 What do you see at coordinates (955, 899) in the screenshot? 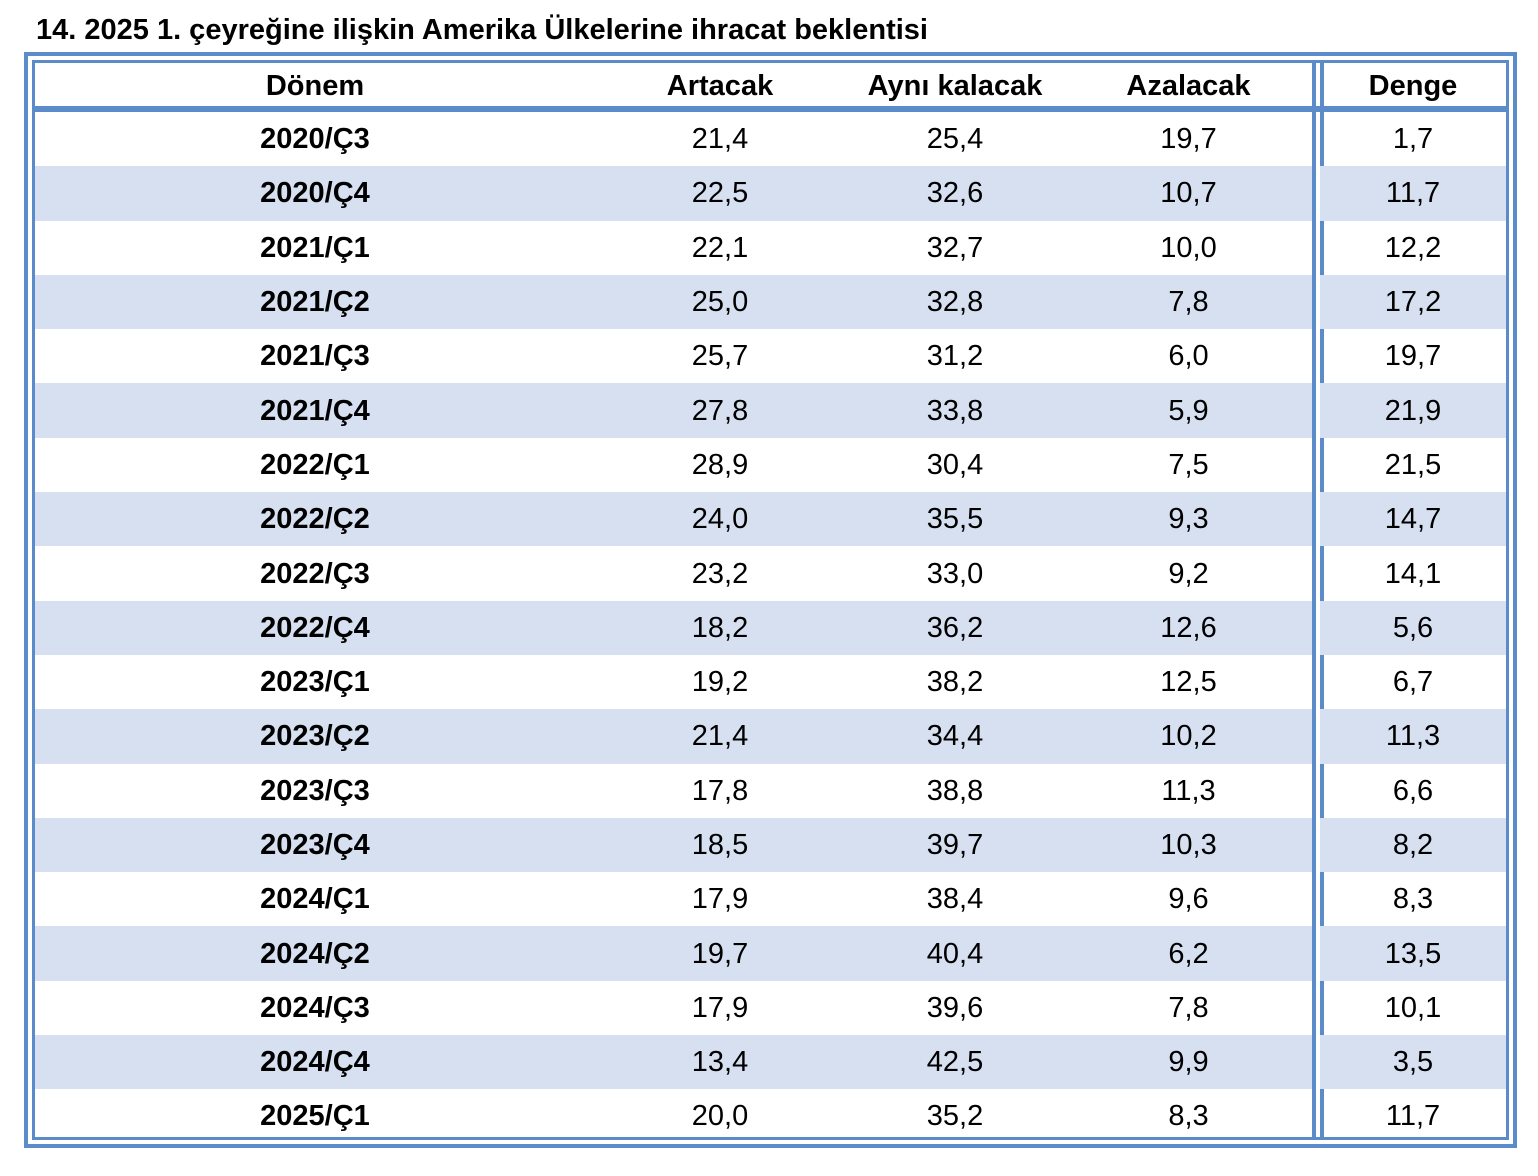
I see `same-cell: 38,4` at bounding box center [955, 899].